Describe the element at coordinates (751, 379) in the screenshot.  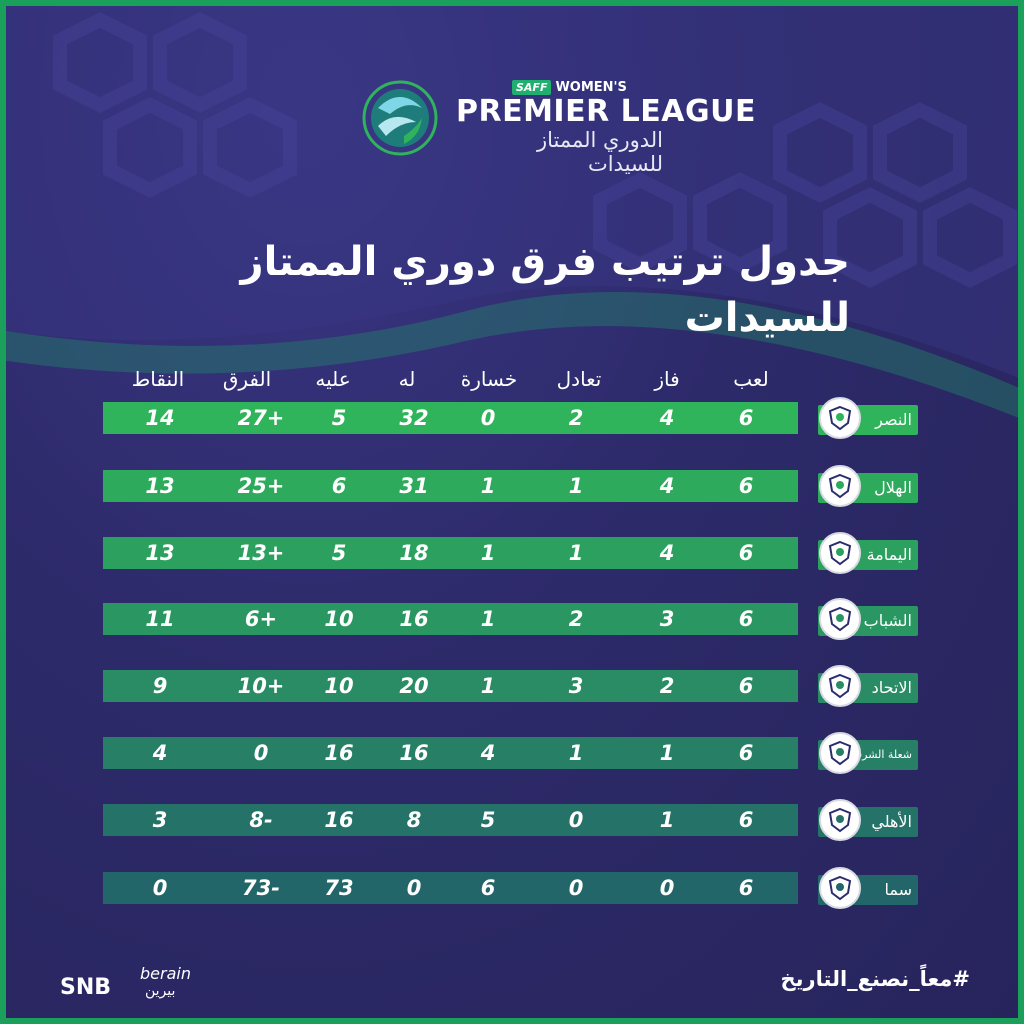
I see `header-played: لعب` at that location.